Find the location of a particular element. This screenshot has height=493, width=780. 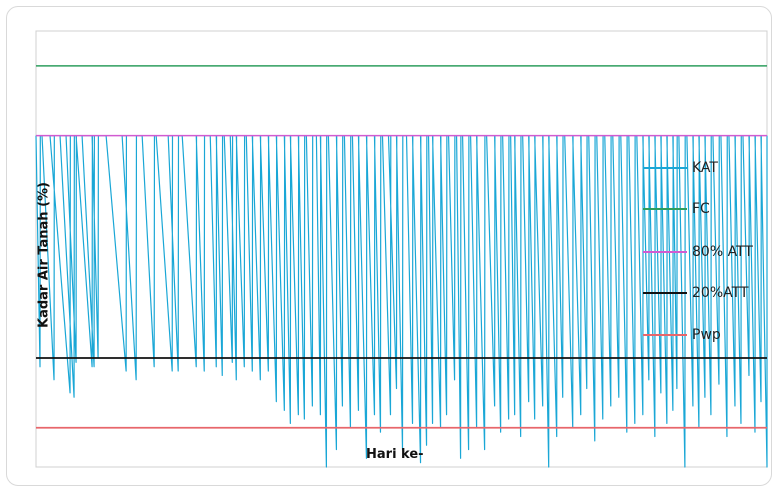

legend-label-80-att: 80% ATT is located at coordinates (722, 252).